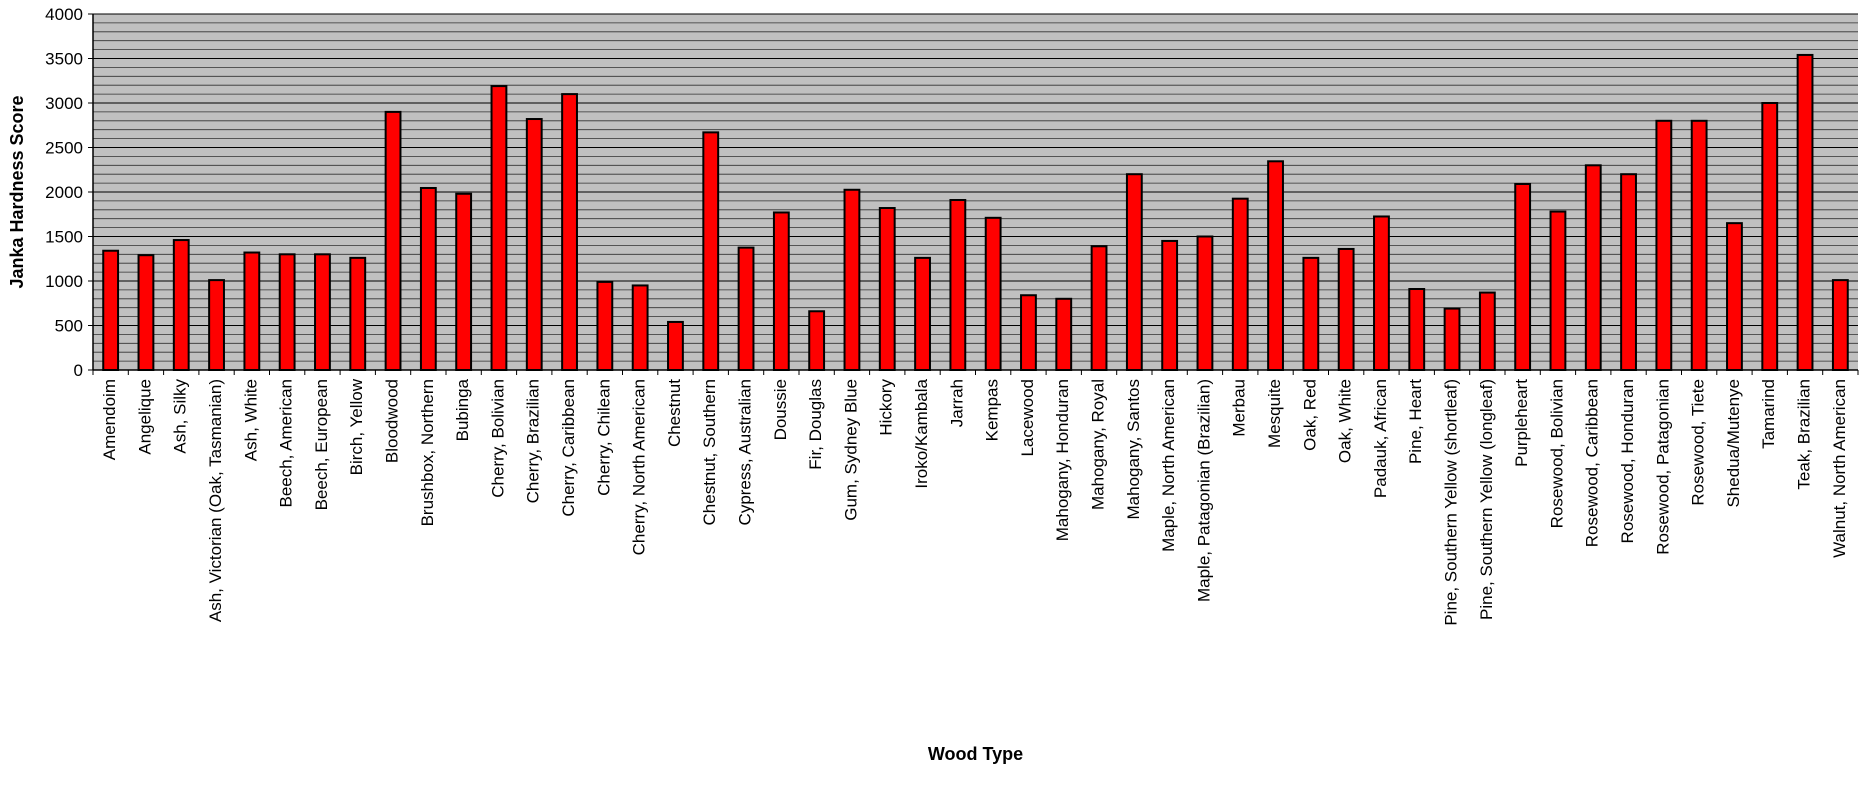 Image resolution: width=1860 pixels, height=794 pixels. I want to click on x-tick-label: Teak, Brazilian, so click(1804, 434).